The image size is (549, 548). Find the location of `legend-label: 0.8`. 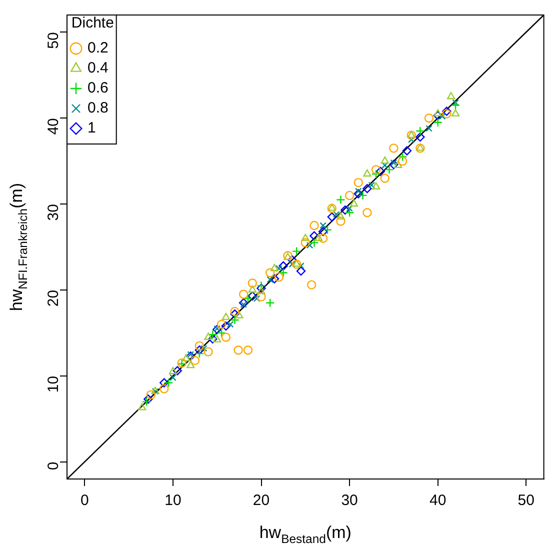

legend-label: 0.8 is located at coordinates (98, 108).